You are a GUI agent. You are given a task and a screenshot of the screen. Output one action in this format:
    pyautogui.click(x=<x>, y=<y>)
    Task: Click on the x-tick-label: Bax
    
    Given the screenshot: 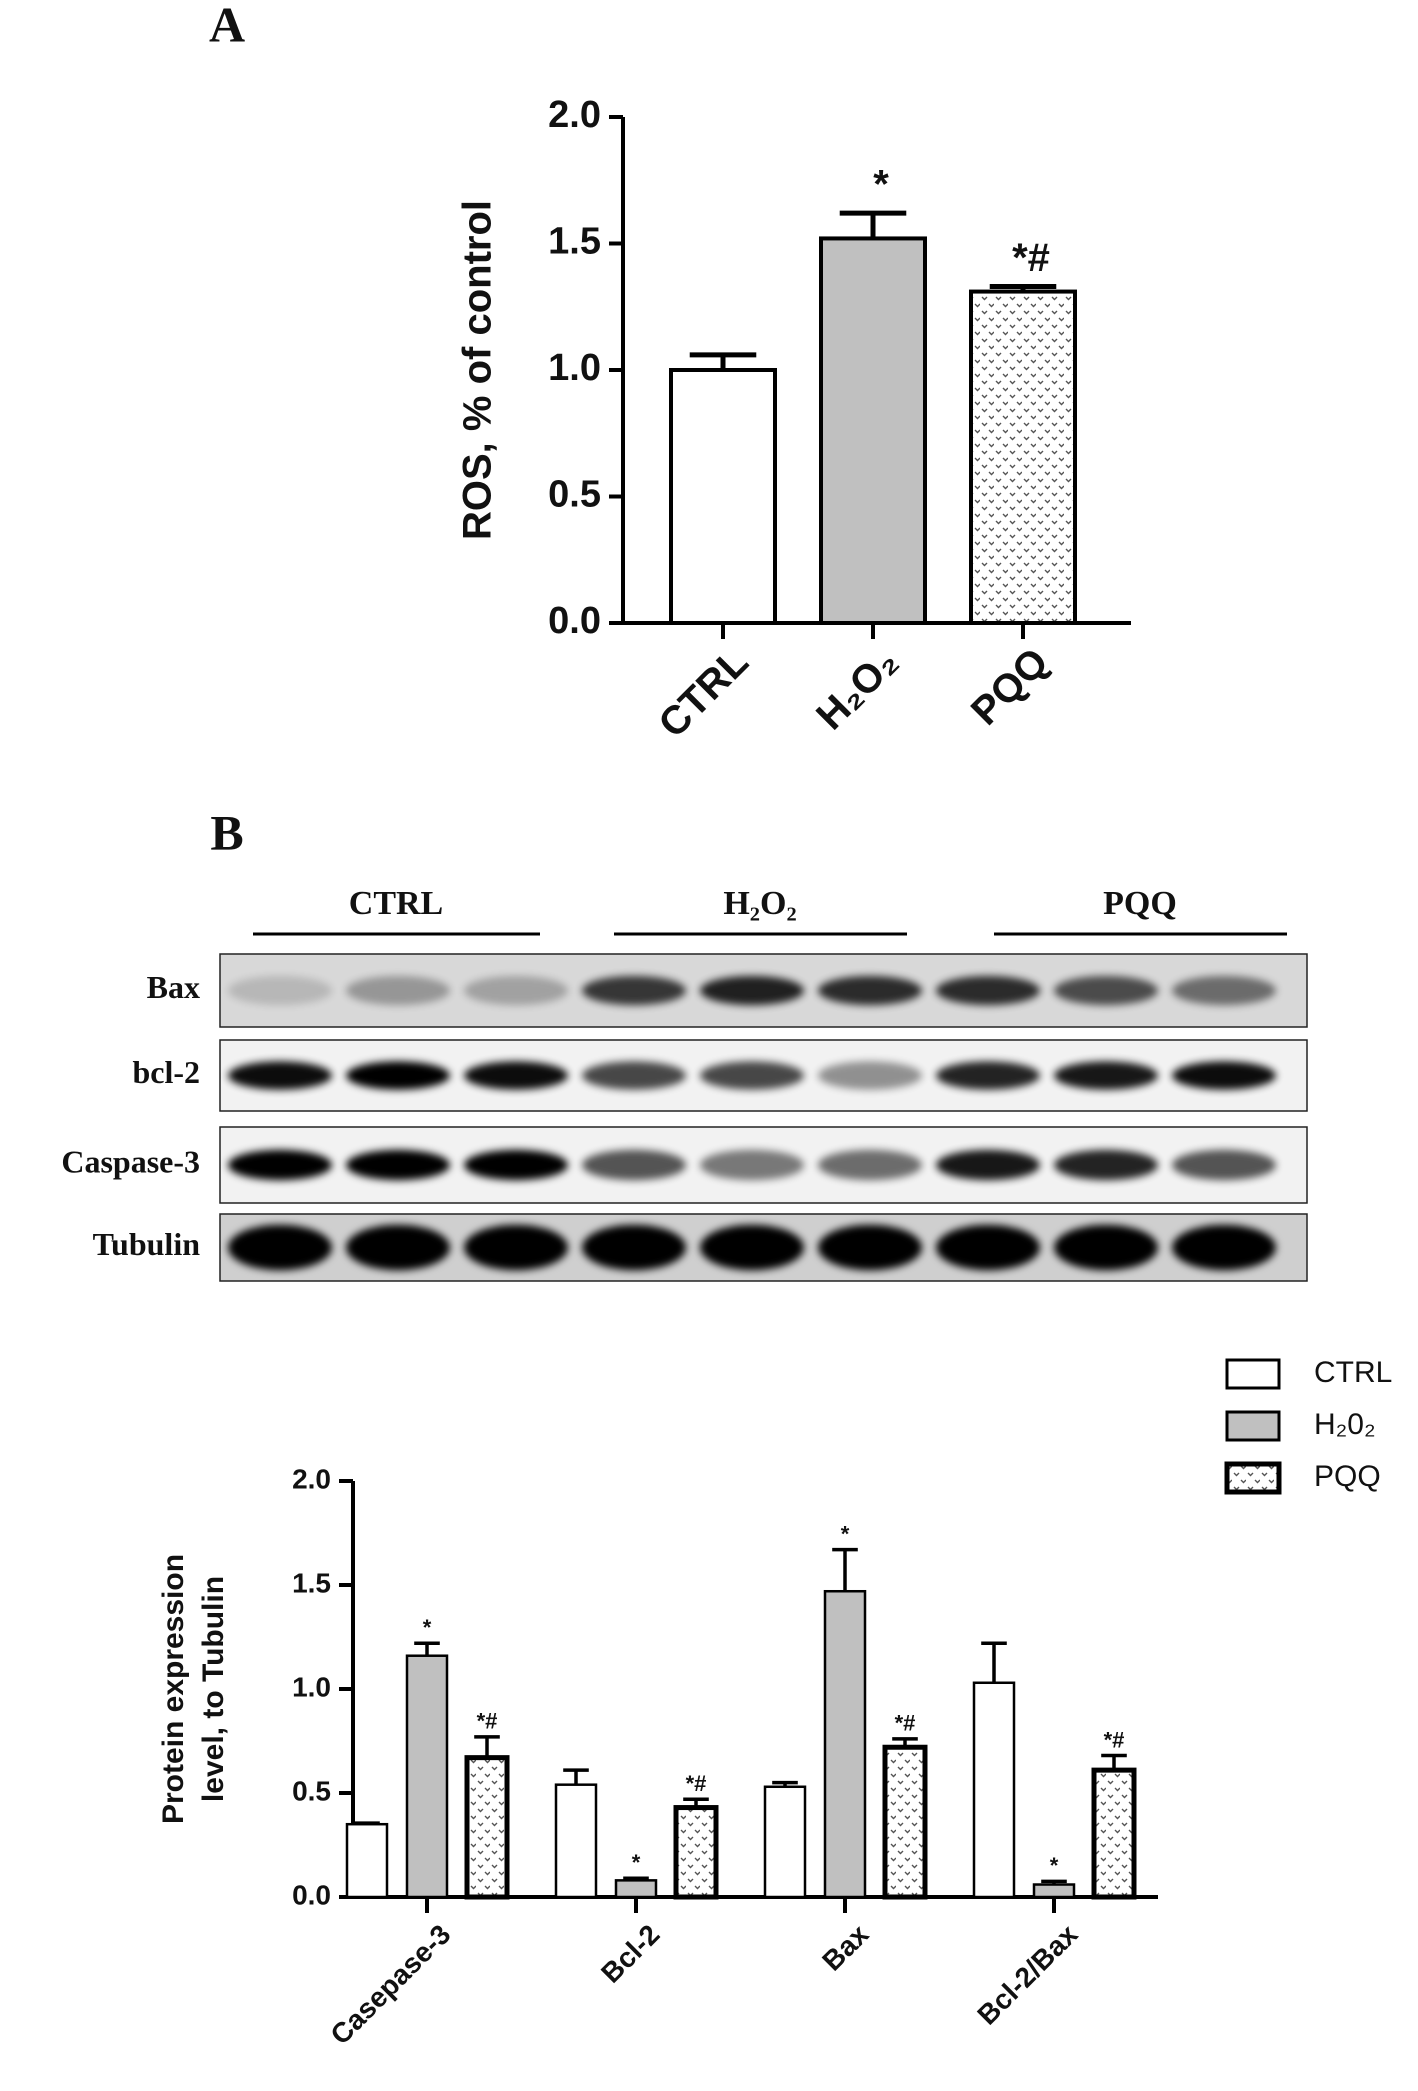 What is the action you would take?
    pyautogui.click(x=845, y=1947)
    